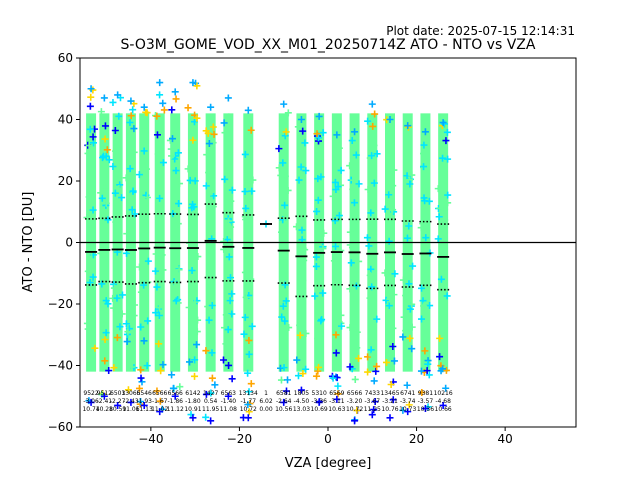  I want to click on bin-mean-label: -1.77, so click(249, 401).